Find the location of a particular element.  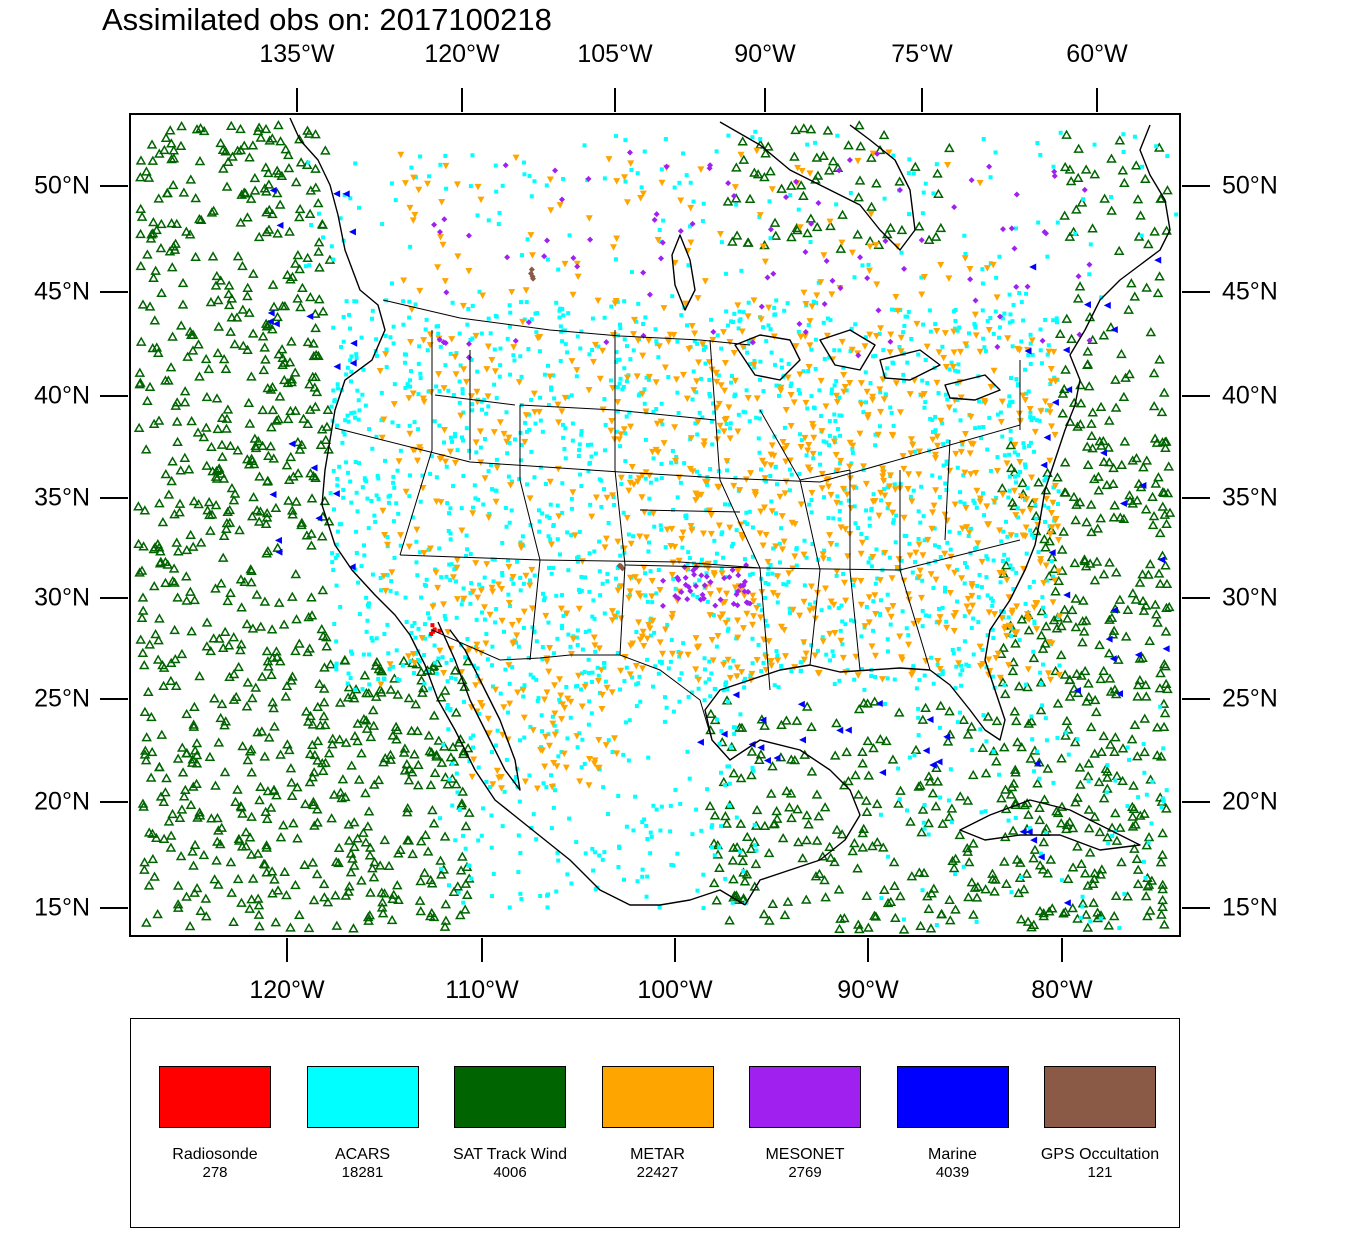

radiosonde-point is located at coordinates (432, 625).